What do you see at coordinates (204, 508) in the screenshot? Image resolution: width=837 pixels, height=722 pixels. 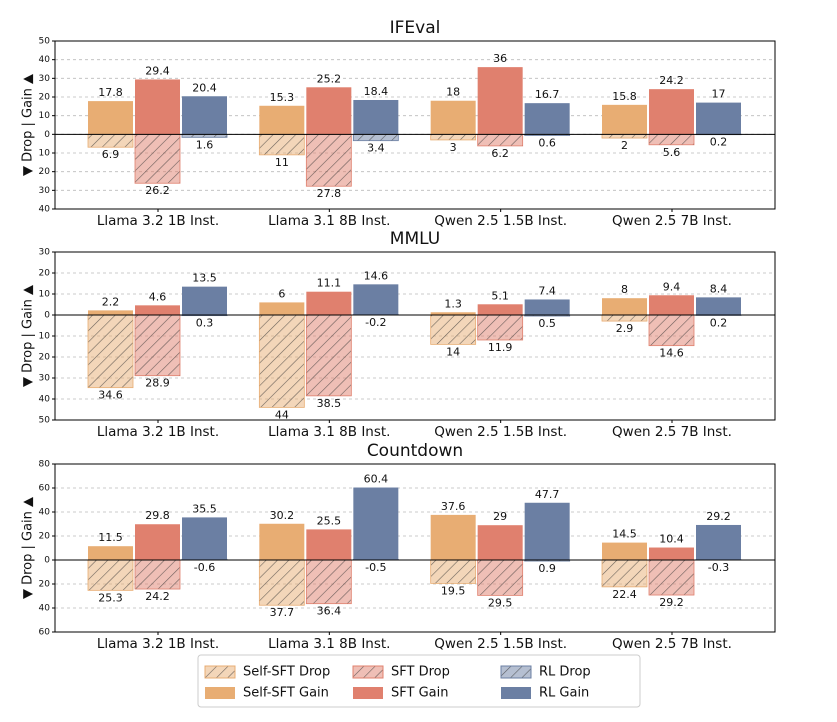 I see `value-label: 35.5` at bounding box center [204, 508].